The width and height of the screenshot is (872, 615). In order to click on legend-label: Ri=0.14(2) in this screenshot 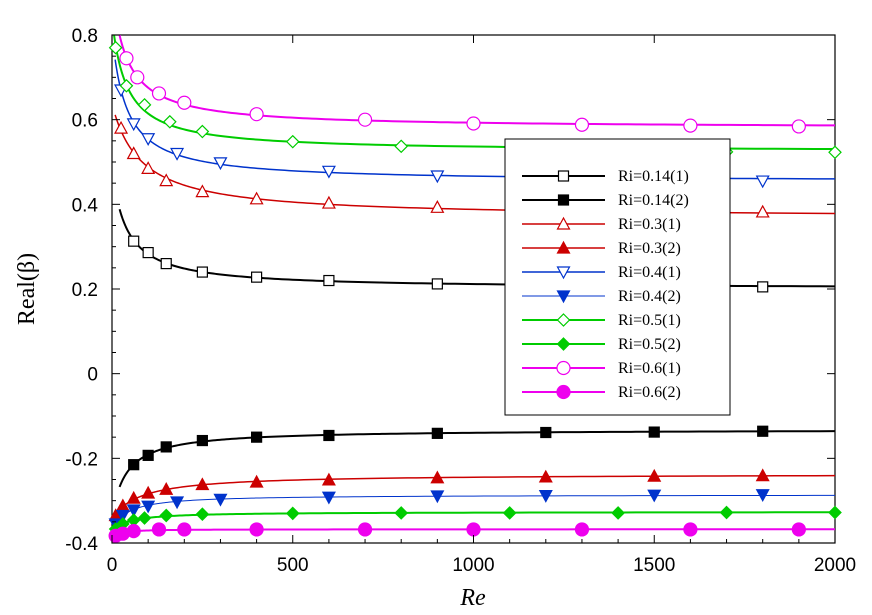, I will do `click(653, 200)`.